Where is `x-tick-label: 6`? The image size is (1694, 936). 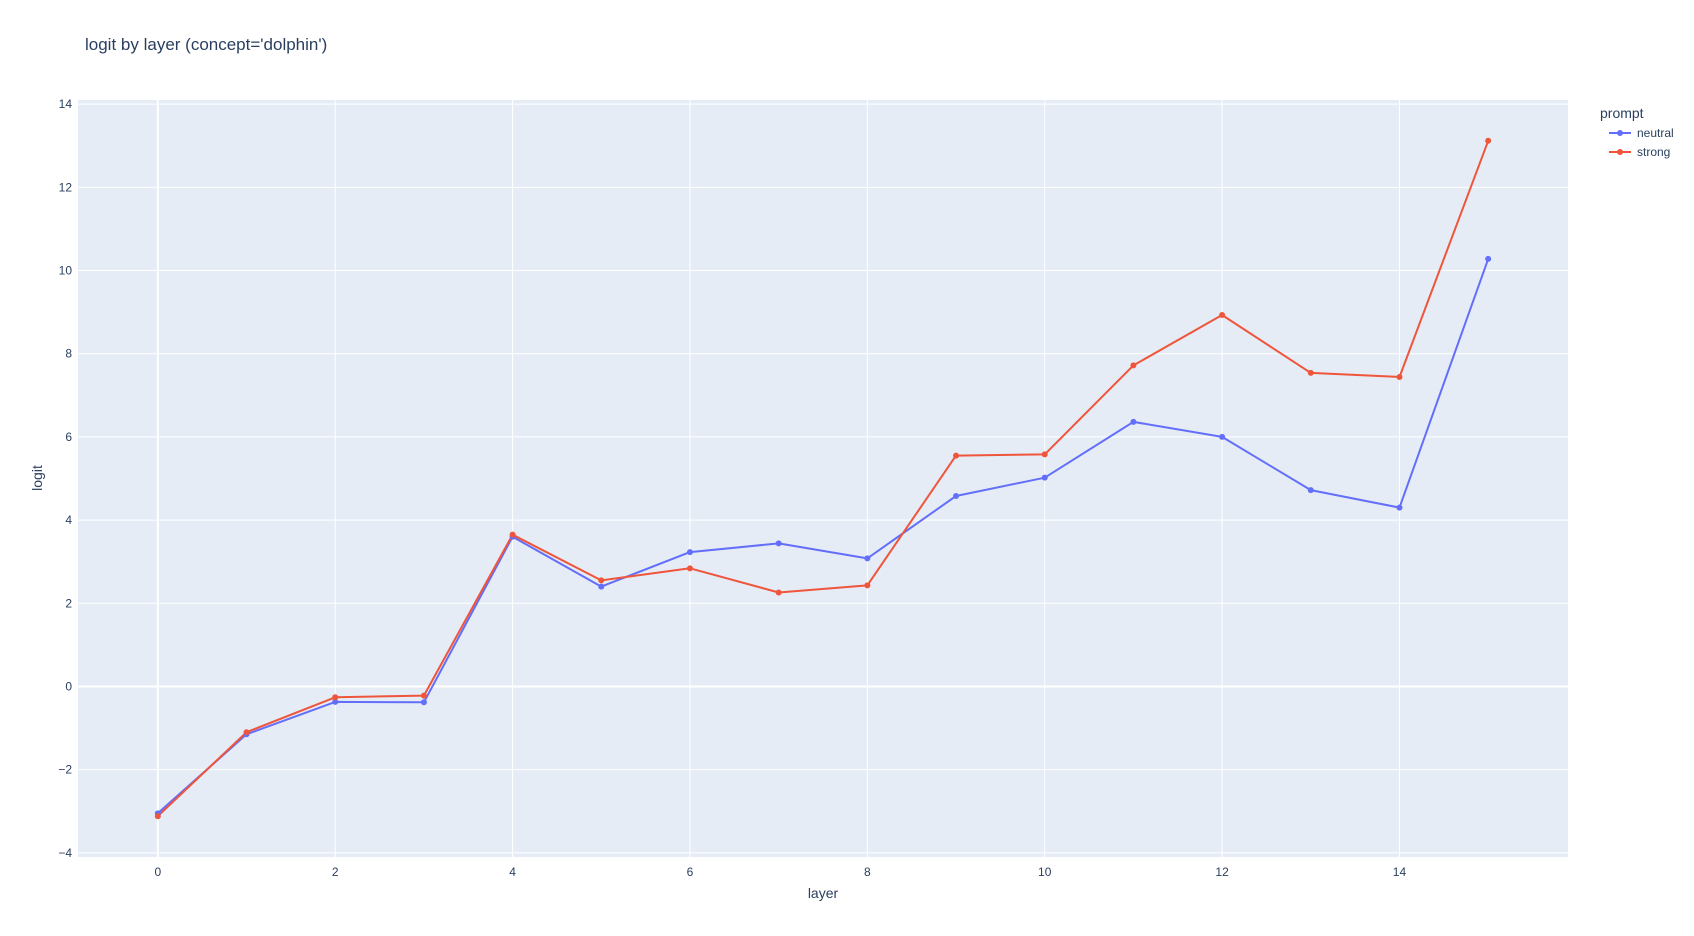
x-tick-label: 6 is located at coordinates (690, 872).